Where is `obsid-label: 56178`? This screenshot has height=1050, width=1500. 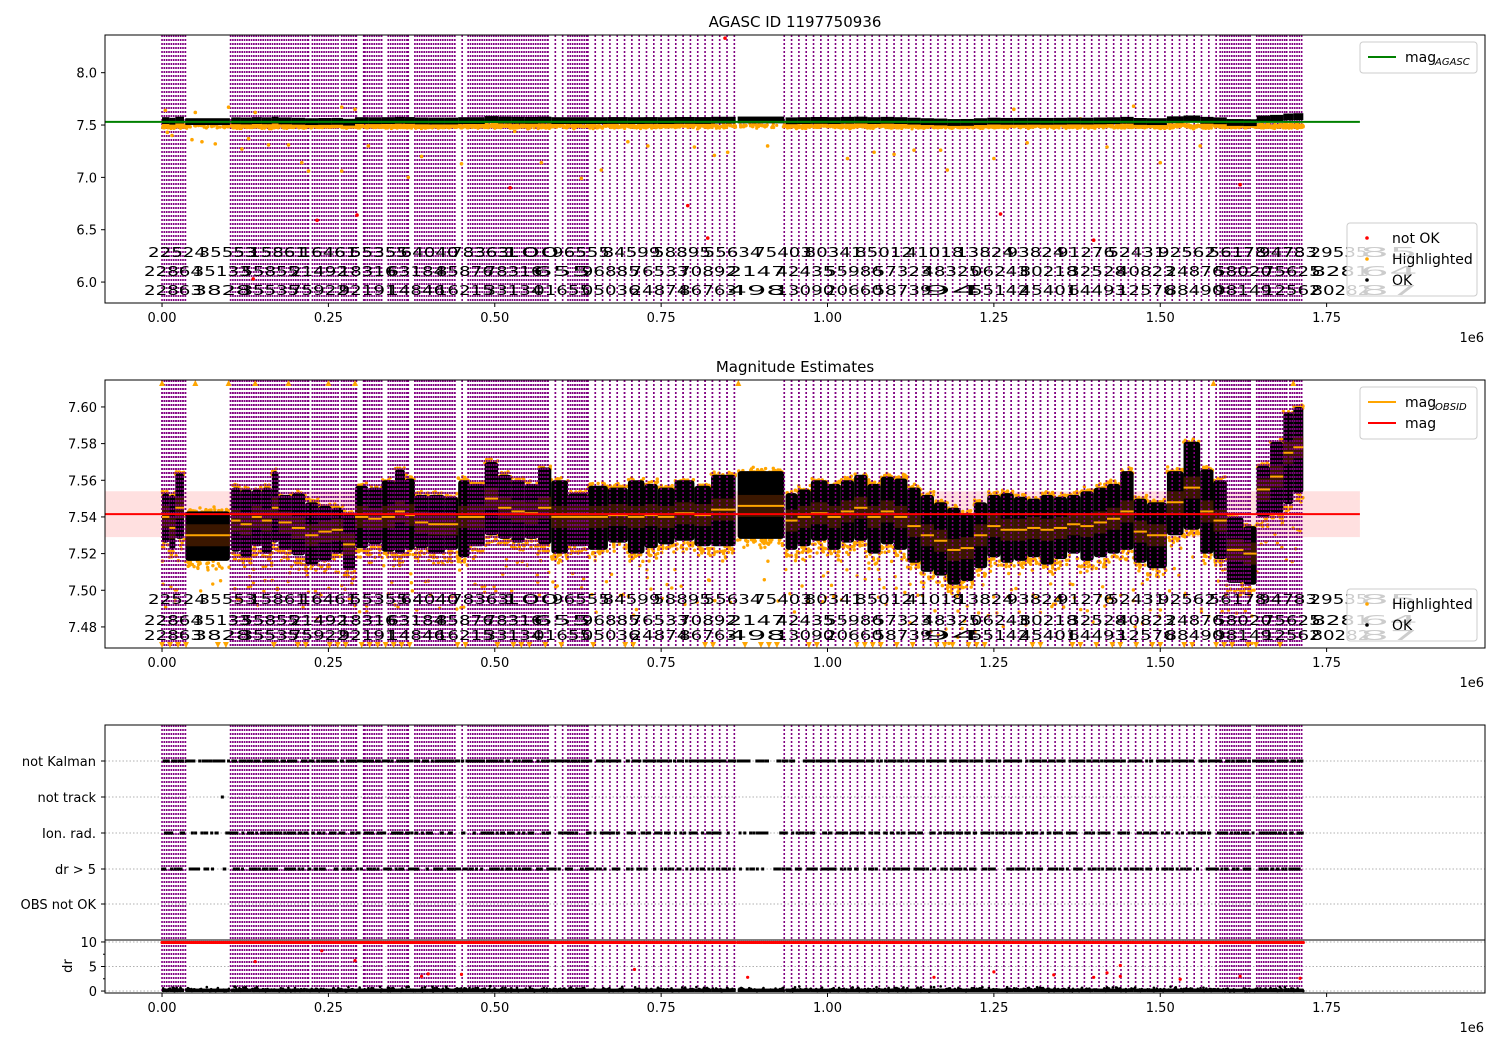 obsid-label: 56178 is located at coordinates (1238, 253).